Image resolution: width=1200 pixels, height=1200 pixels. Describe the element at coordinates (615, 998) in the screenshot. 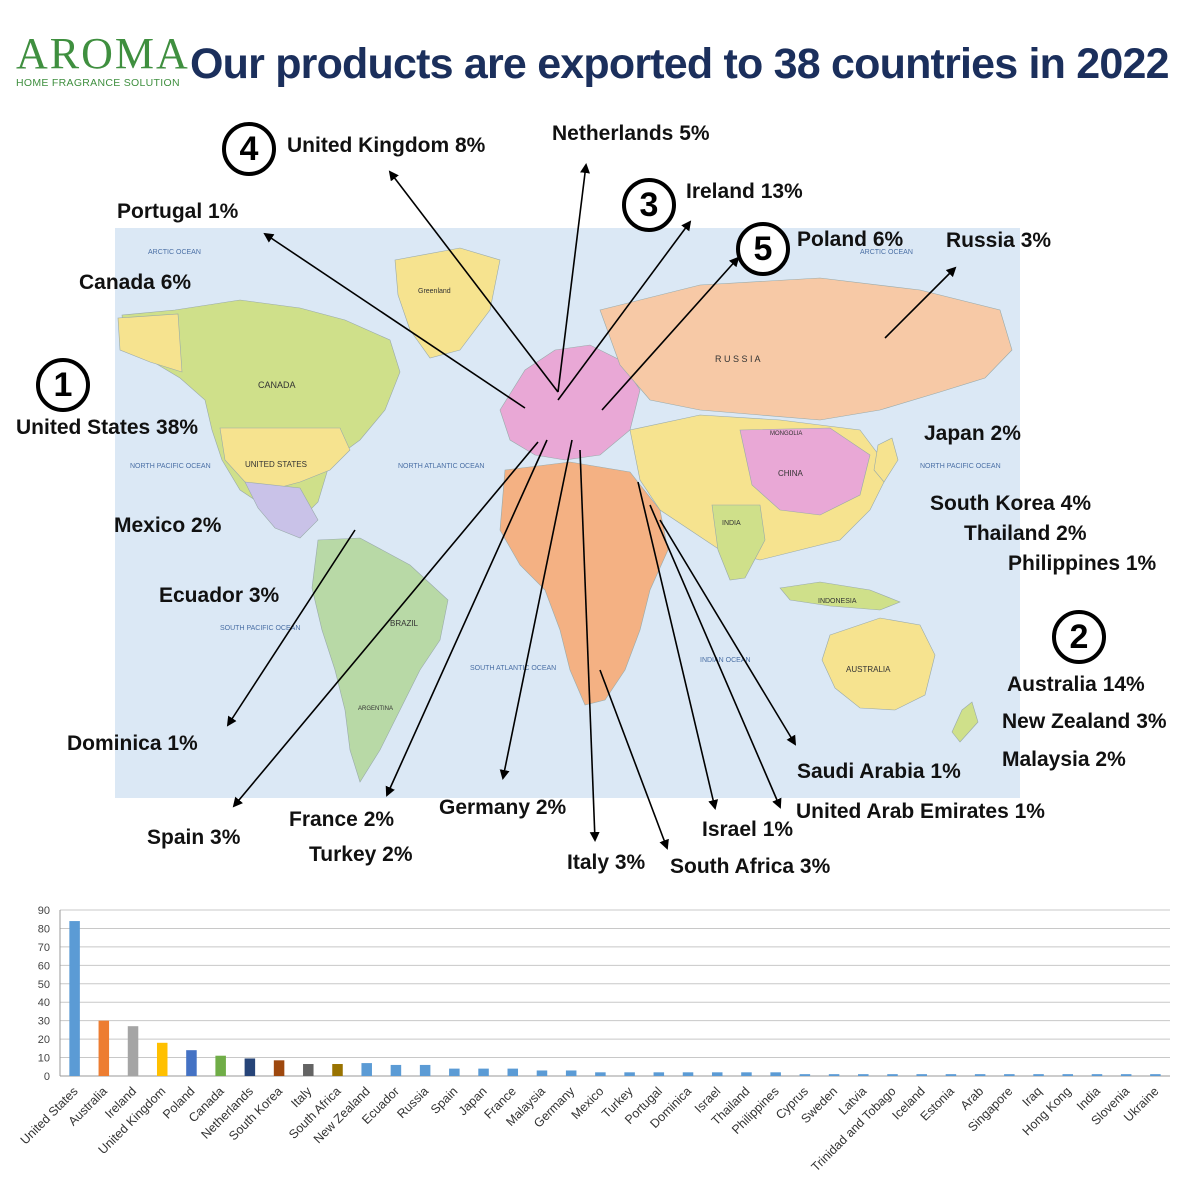

I see `chart-bars` at that location.